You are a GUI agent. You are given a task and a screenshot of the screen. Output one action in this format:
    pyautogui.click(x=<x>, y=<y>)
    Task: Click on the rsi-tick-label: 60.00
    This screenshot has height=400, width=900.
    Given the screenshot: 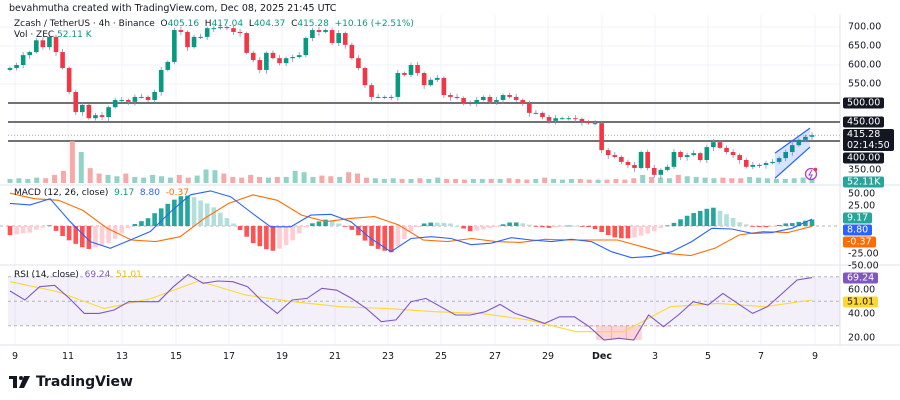 What is the action you would take?
    pyautogui.click(x=862, y=289)
    